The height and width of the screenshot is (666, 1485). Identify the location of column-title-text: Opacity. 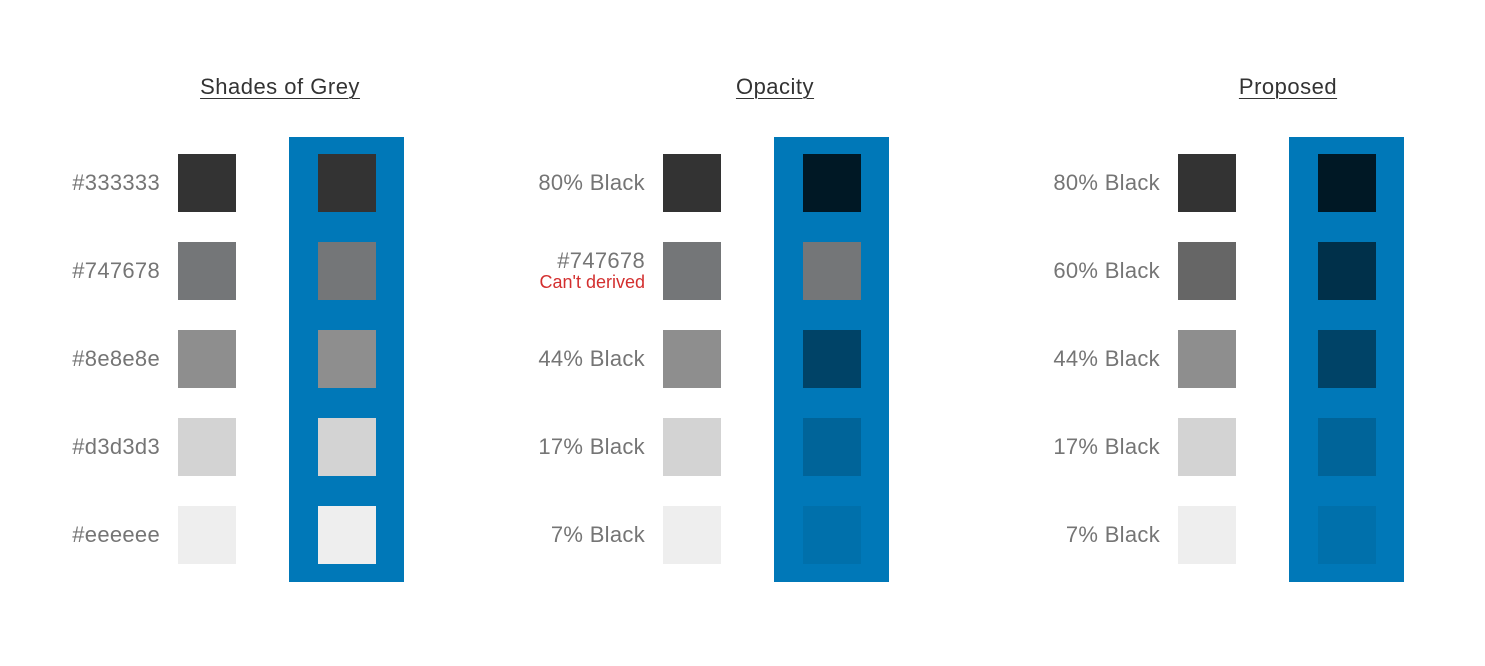
(775, 86).